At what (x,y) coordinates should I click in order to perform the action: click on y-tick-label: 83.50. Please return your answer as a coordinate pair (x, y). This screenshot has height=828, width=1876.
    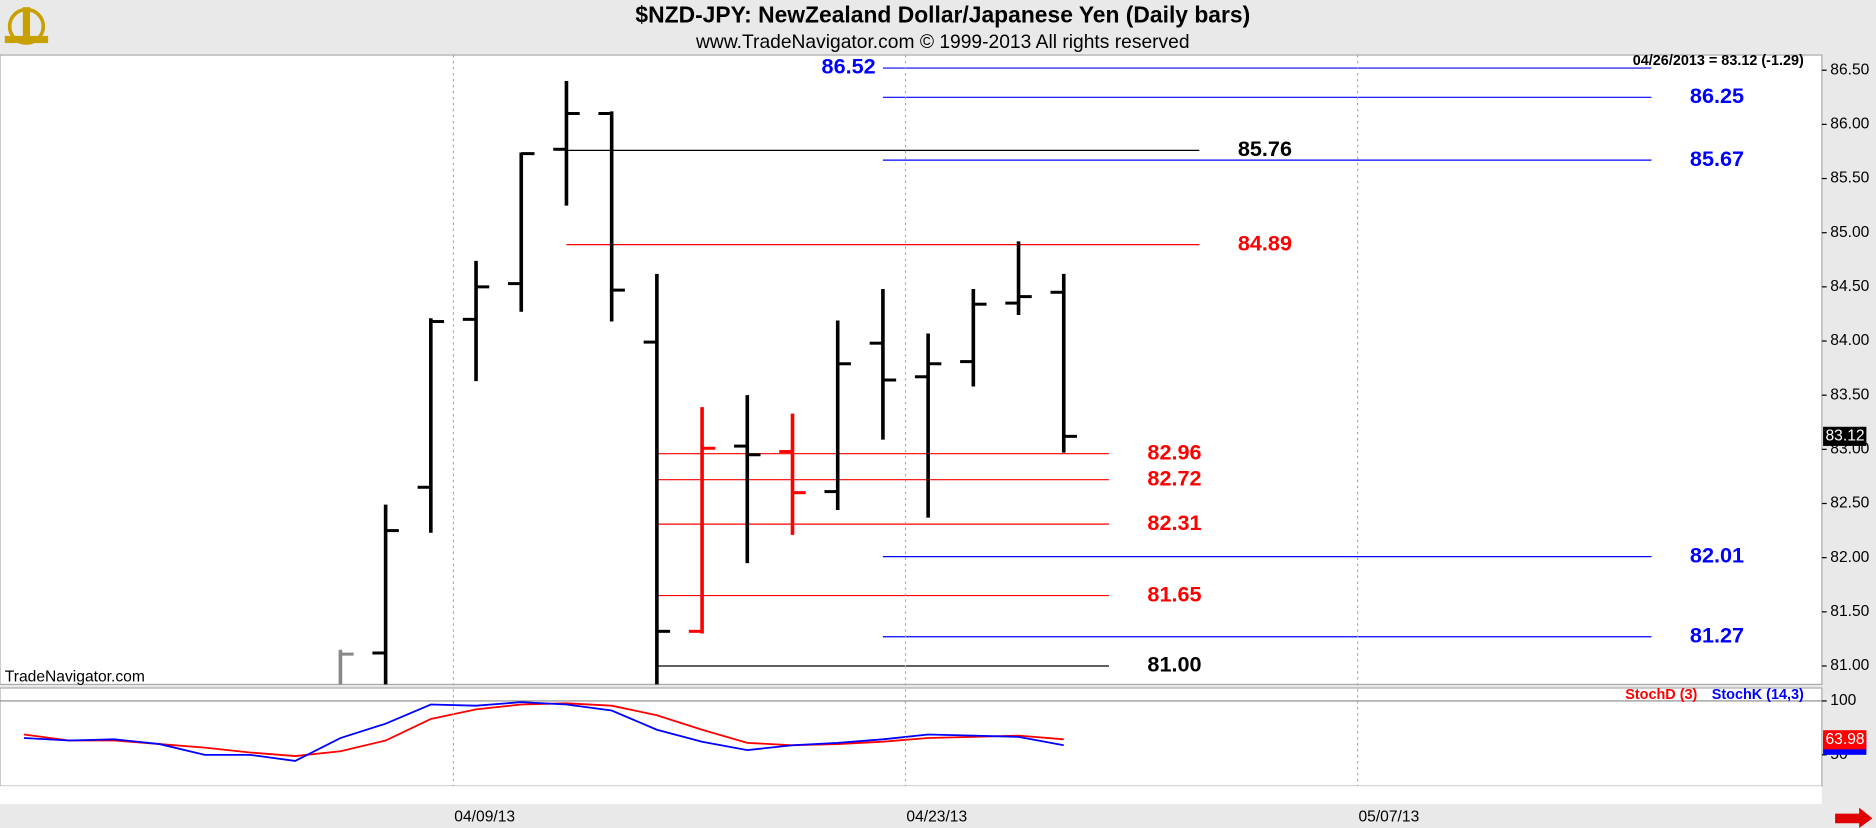
    Looking at the image, I should click on (1849, 394).